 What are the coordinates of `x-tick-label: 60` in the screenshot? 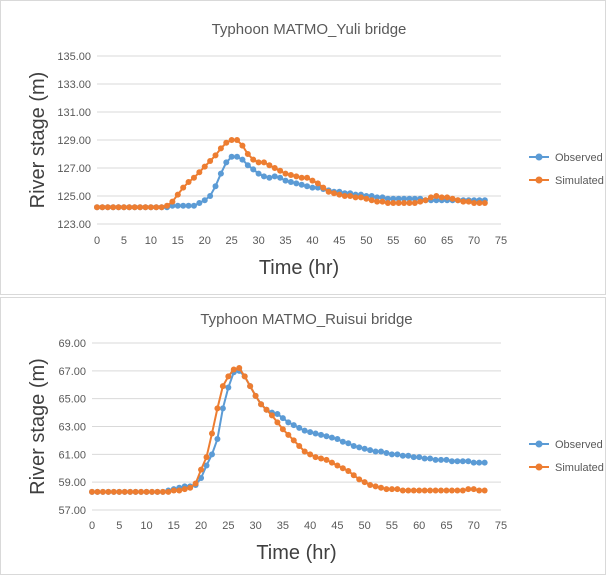 It's located at (420, 241).